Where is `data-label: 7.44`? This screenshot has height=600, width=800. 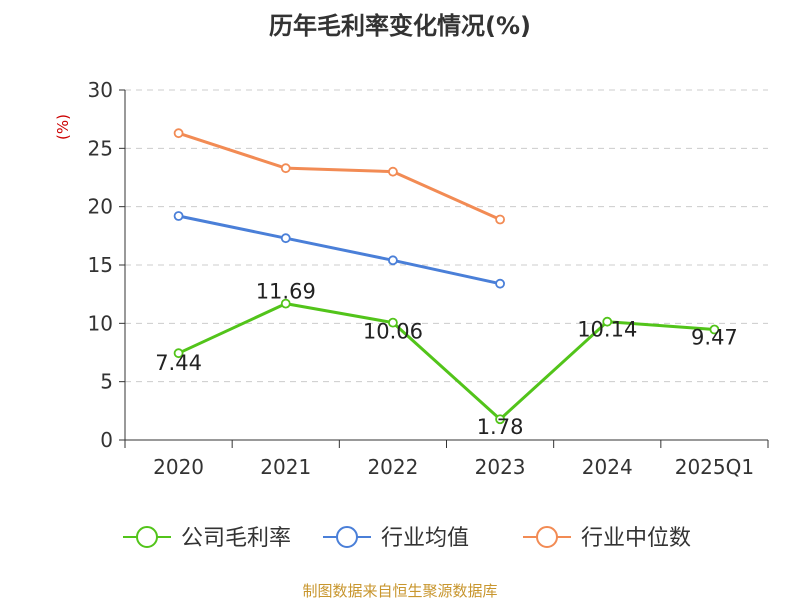
data-label: 7.44 is located at coordinates (178, 363).